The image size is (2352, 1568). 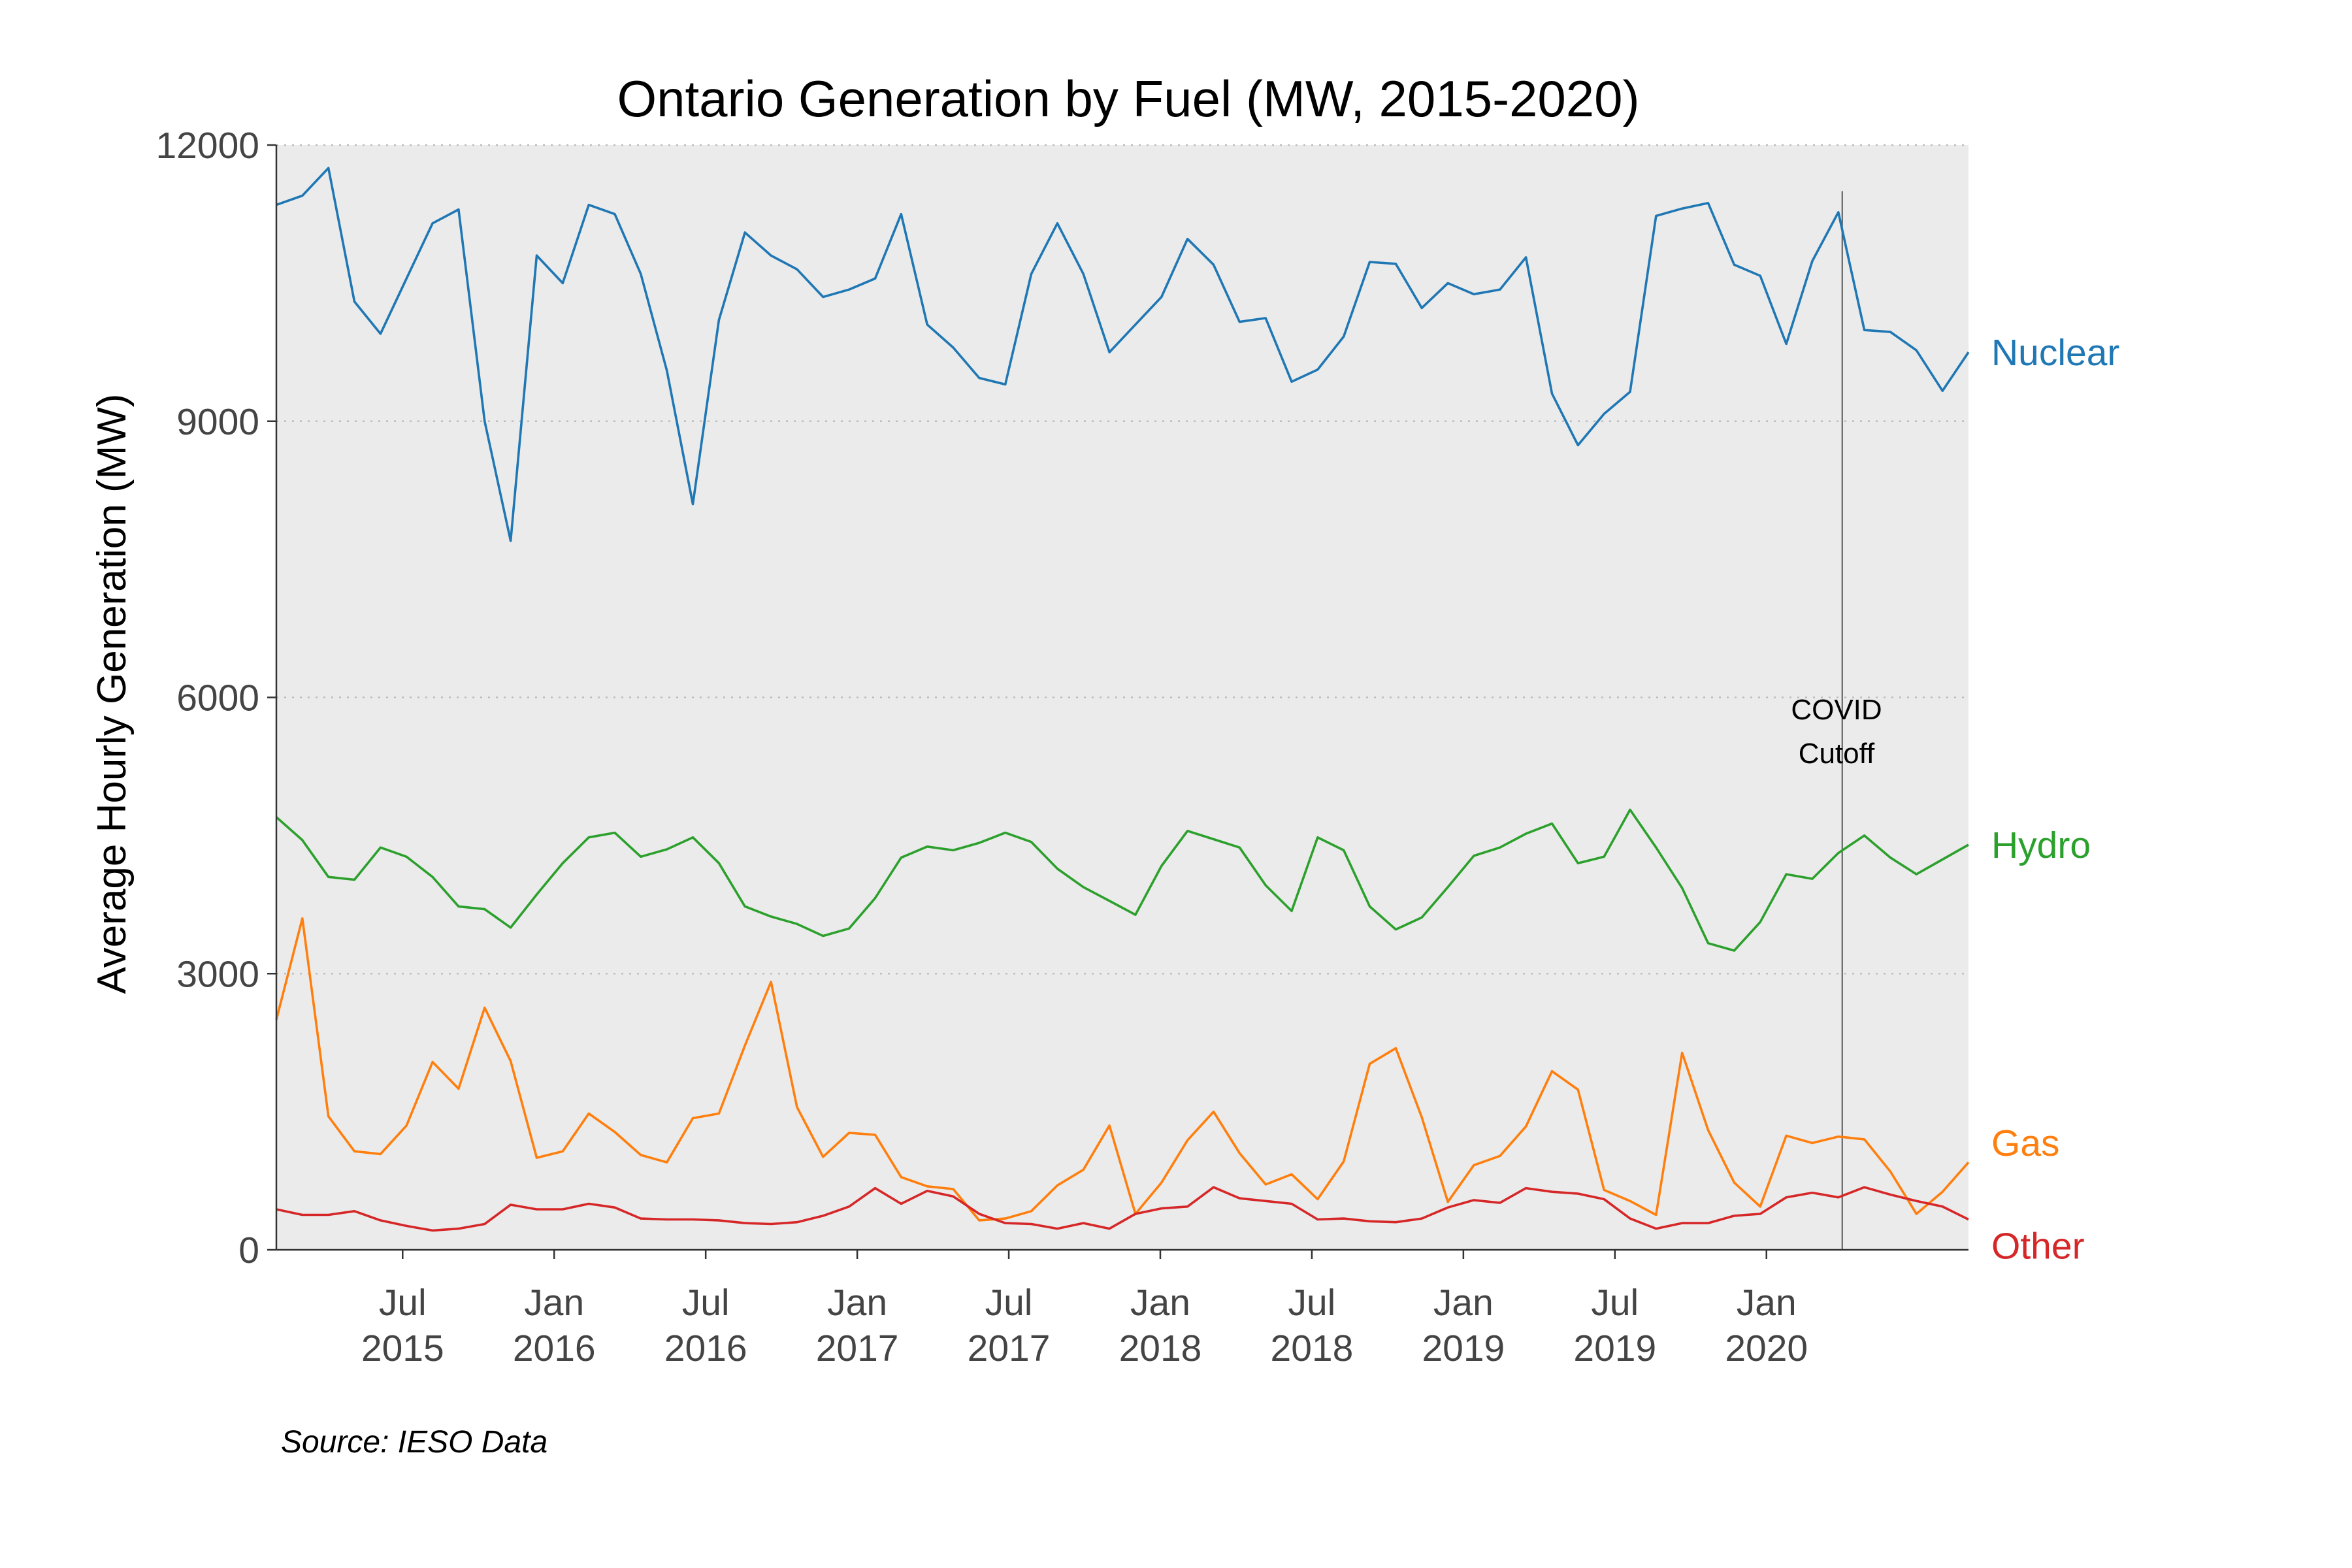 What do you see at coordinates (2041, 845) in the screenshot?
I see `series-label-hydro: Hydro` at bounding box center [2041, 845].